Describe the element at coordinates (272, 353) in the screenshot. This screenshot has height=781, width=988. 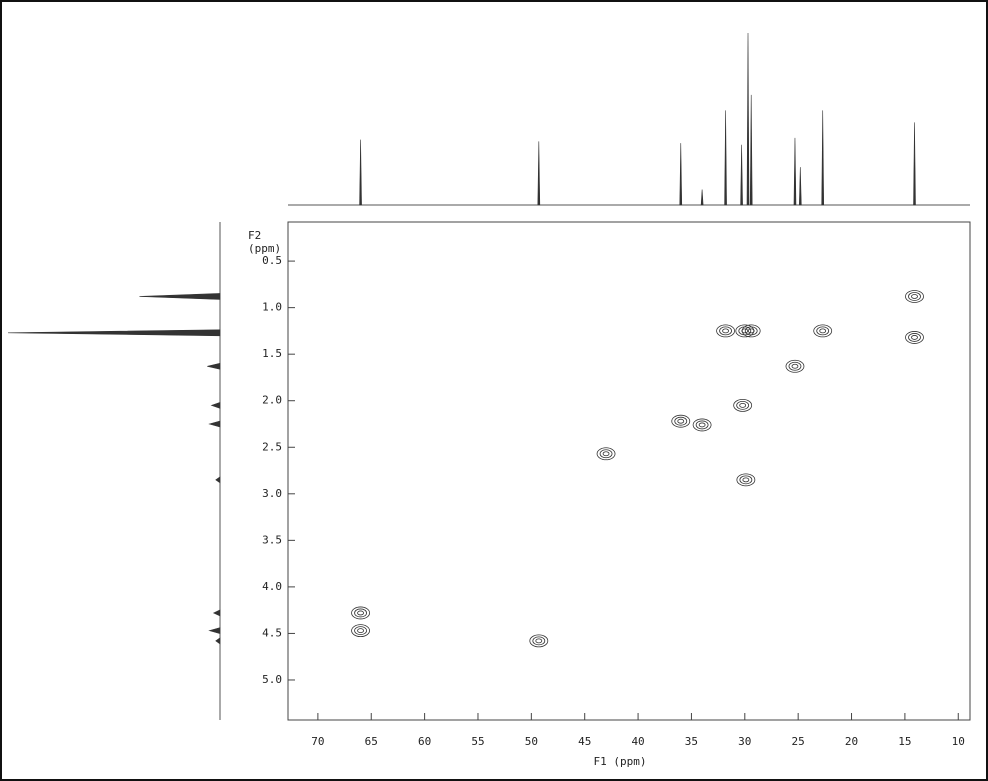
I see `y-tick-label: 1.5` at that location.